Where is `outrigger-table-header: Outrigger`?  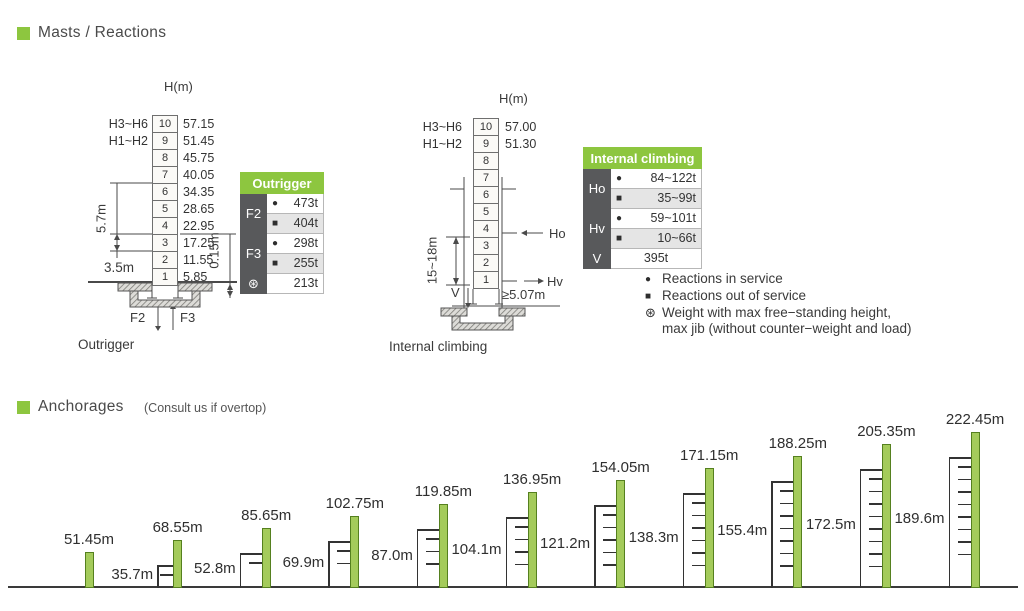 outrigger-table-header: Outrigger is located at coordinates (282, 183).